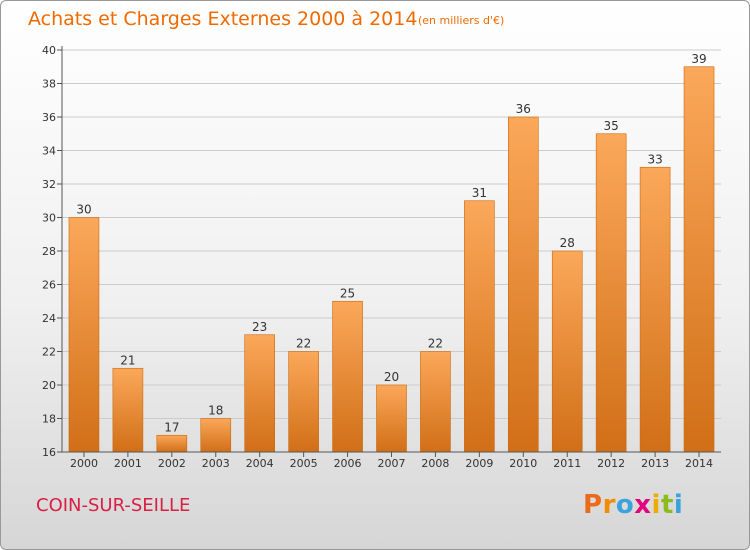  What do you see at coordinates (49, 251) in the screenshot?
I see `y-tick-label: 28` at bounding box center [49, 251].